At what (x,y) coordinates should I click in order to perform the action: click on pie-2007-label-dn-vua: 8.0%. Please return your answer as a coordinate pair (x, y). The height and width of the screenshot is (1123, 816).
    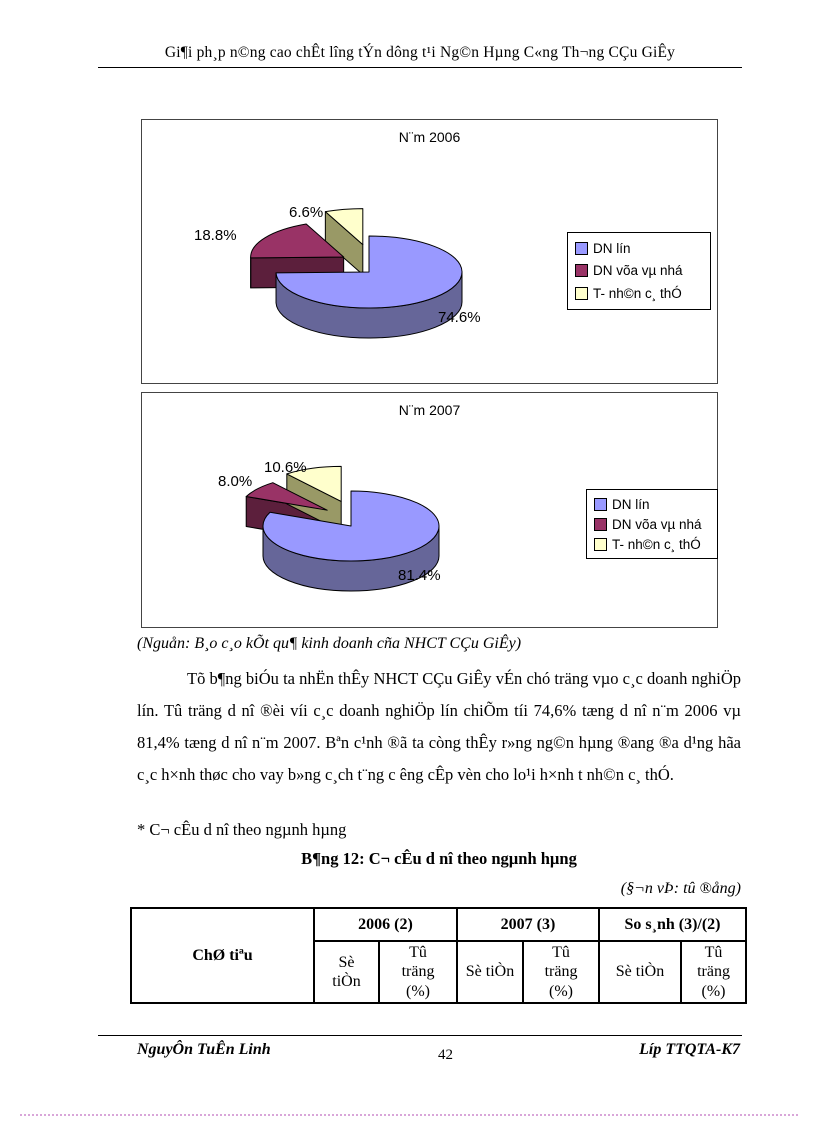
    Looking at the image, I should click on (235, 481).